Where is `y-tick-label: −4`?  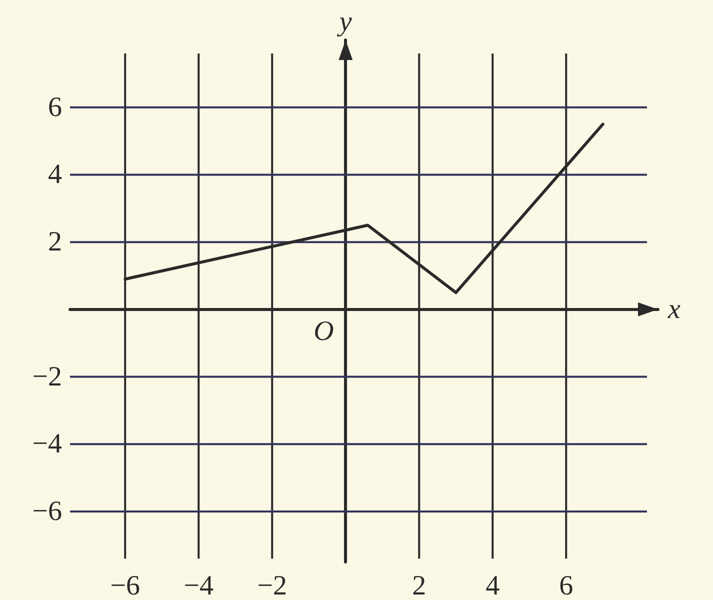 y-tick-label: −4 is located at coordinates (47, 444).